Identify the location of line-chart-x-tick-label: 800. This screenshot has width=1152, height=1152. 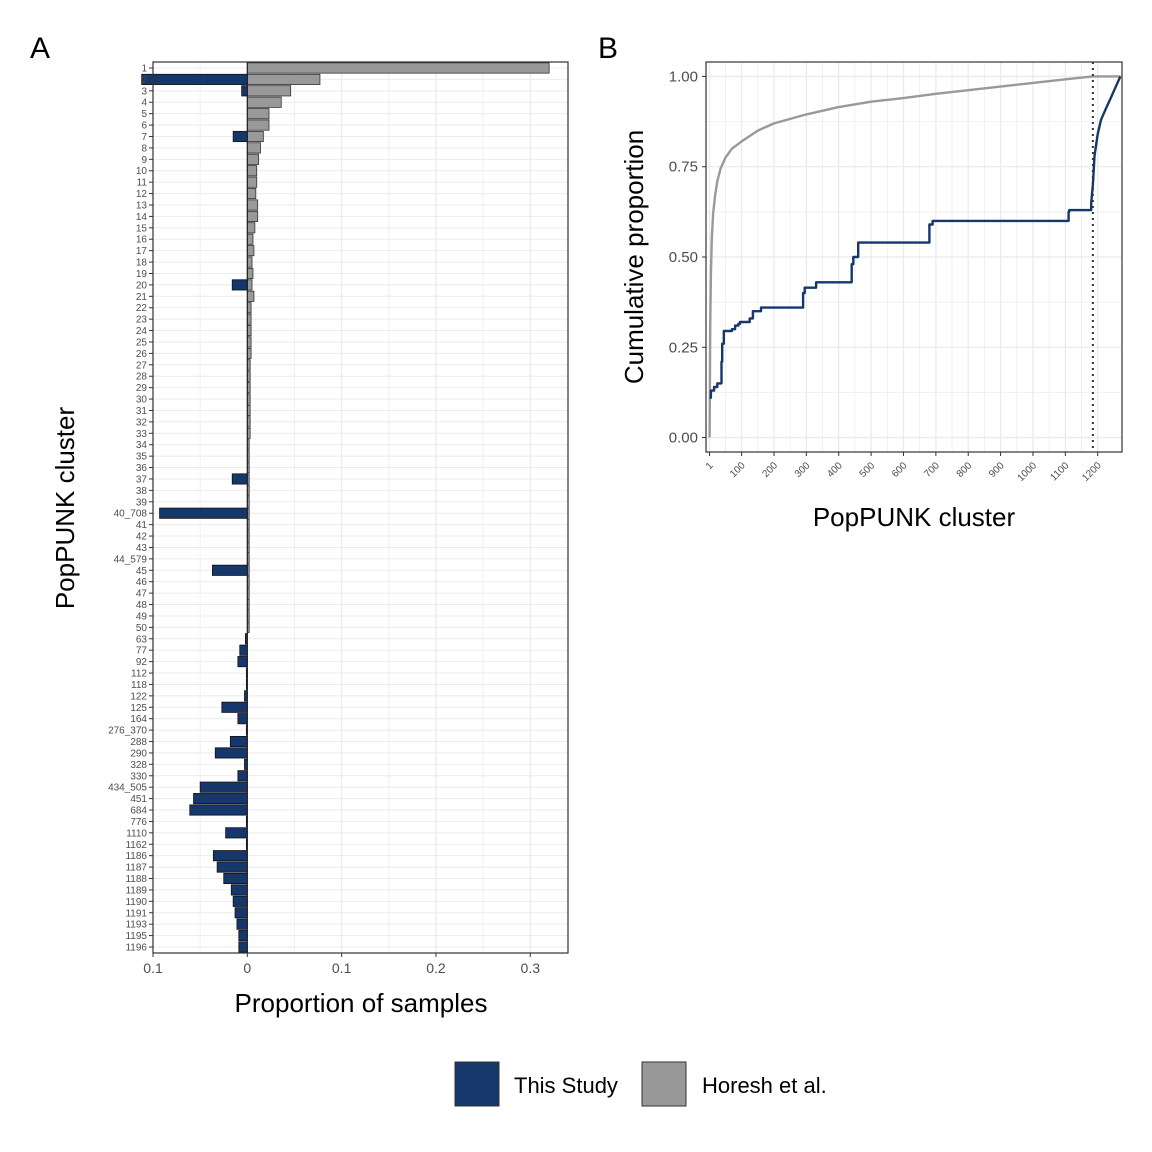
(965, 470).